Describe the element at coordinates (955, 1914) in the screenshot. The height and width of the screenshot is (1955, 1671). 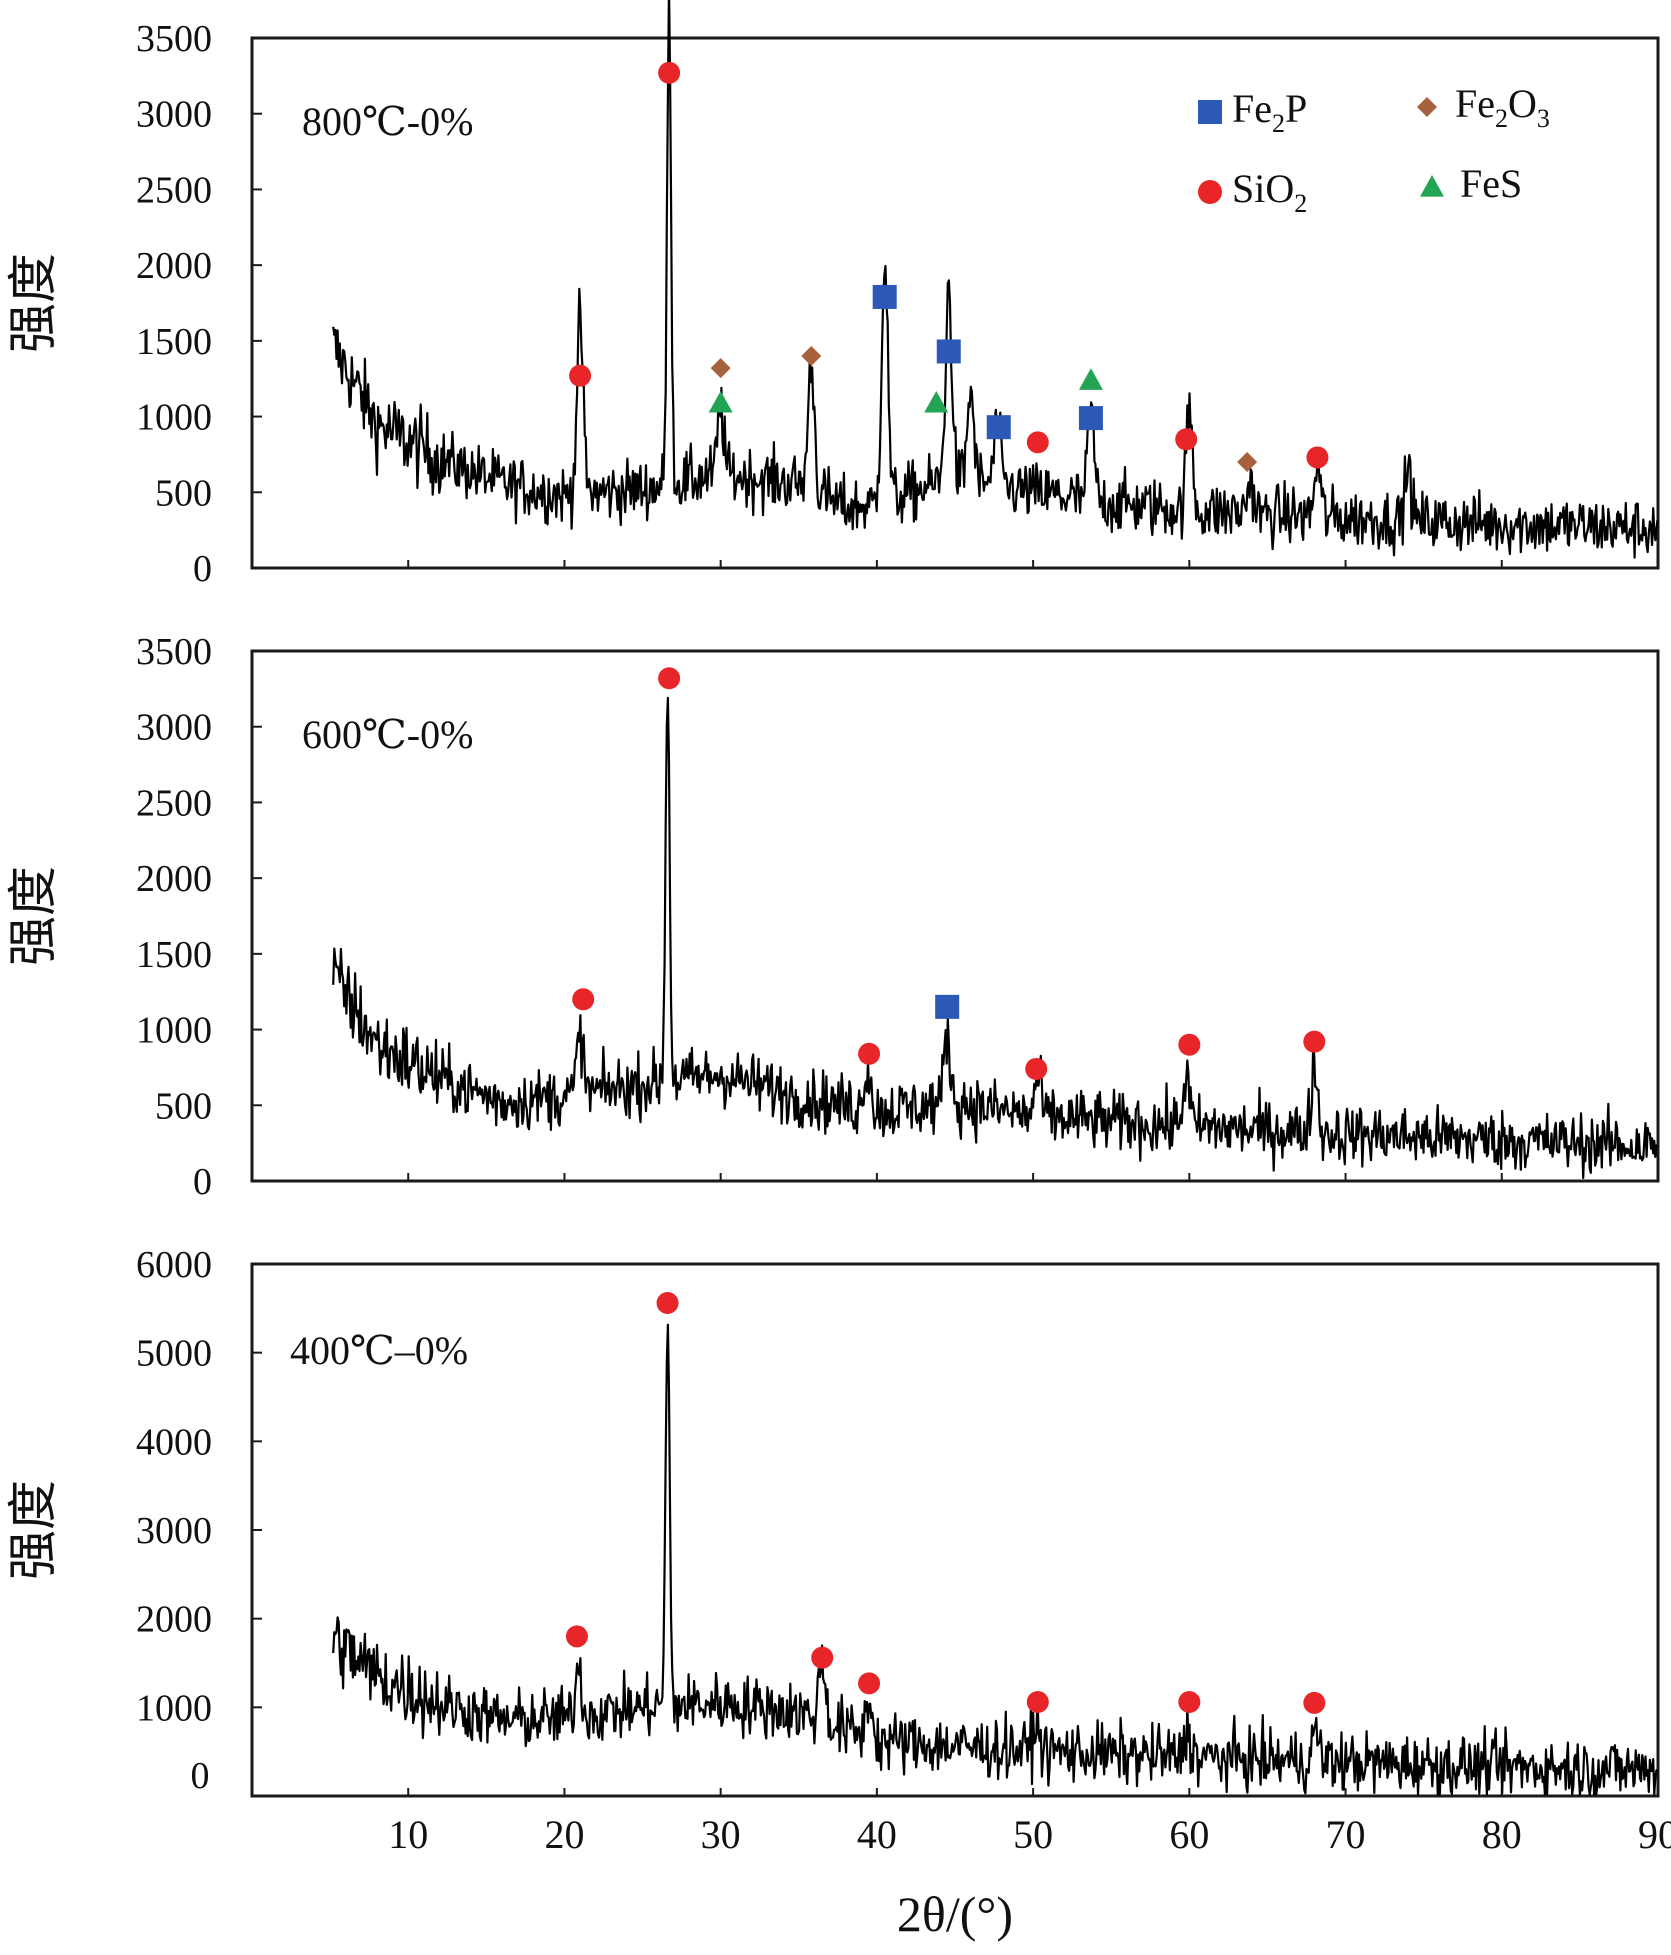
I see `x-axis-label: 2θ/(°)` at that location.